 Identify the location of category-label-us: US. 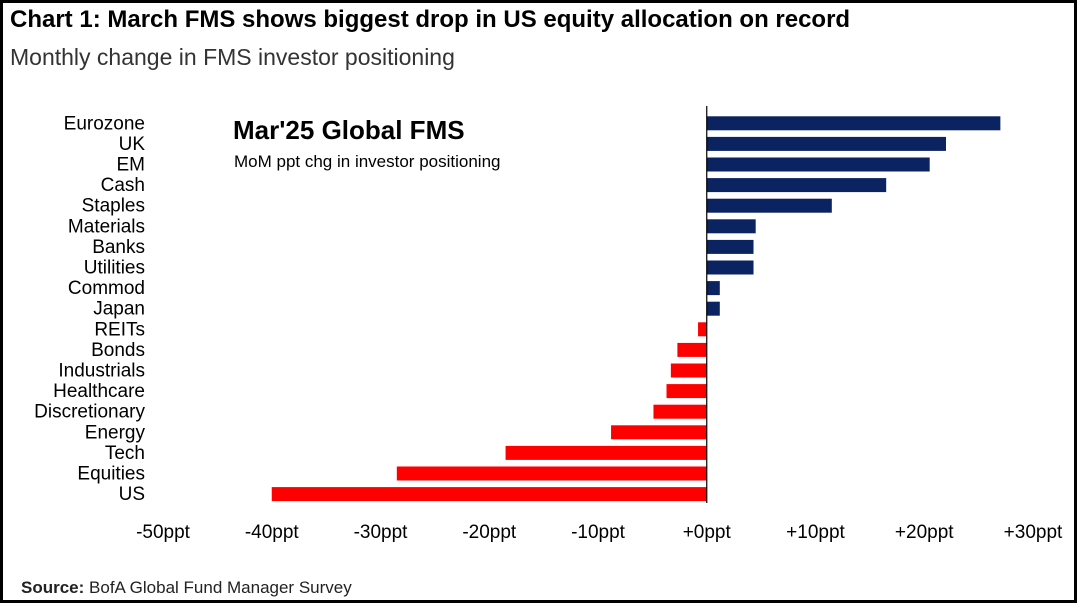
(132, 494).